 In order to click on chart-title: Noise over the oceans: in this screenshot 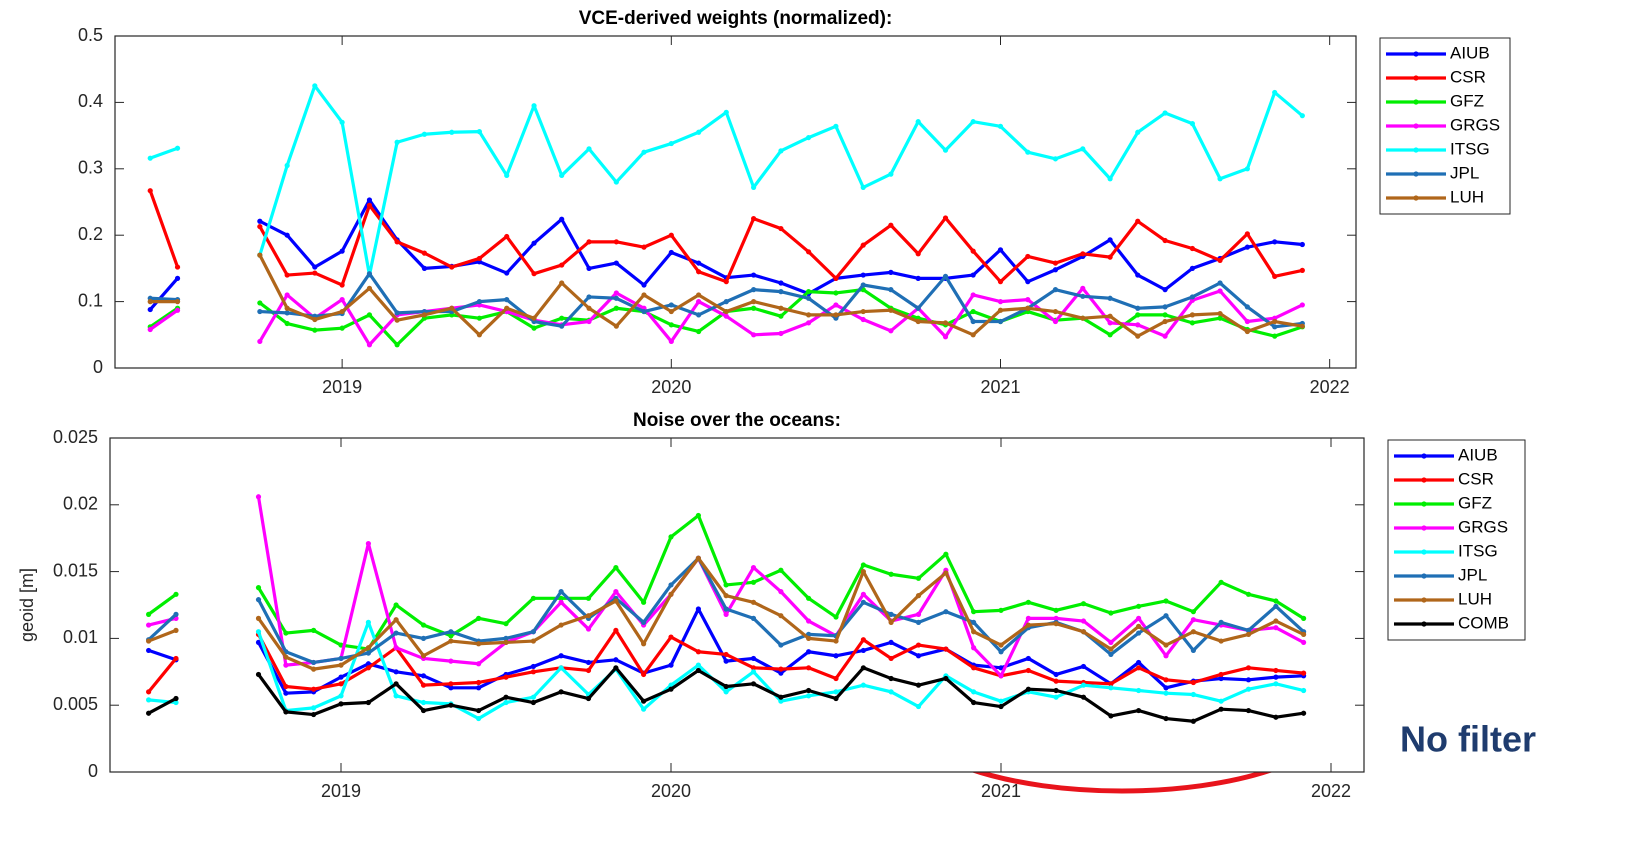, I will do `click(737, 420)`.